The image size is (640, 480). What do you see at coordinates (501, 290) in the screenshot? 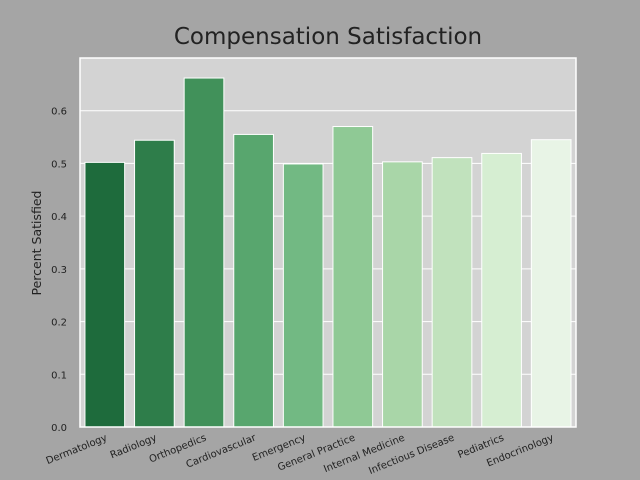
I see `bar-pediatrics` at bounding box center [501, 290].